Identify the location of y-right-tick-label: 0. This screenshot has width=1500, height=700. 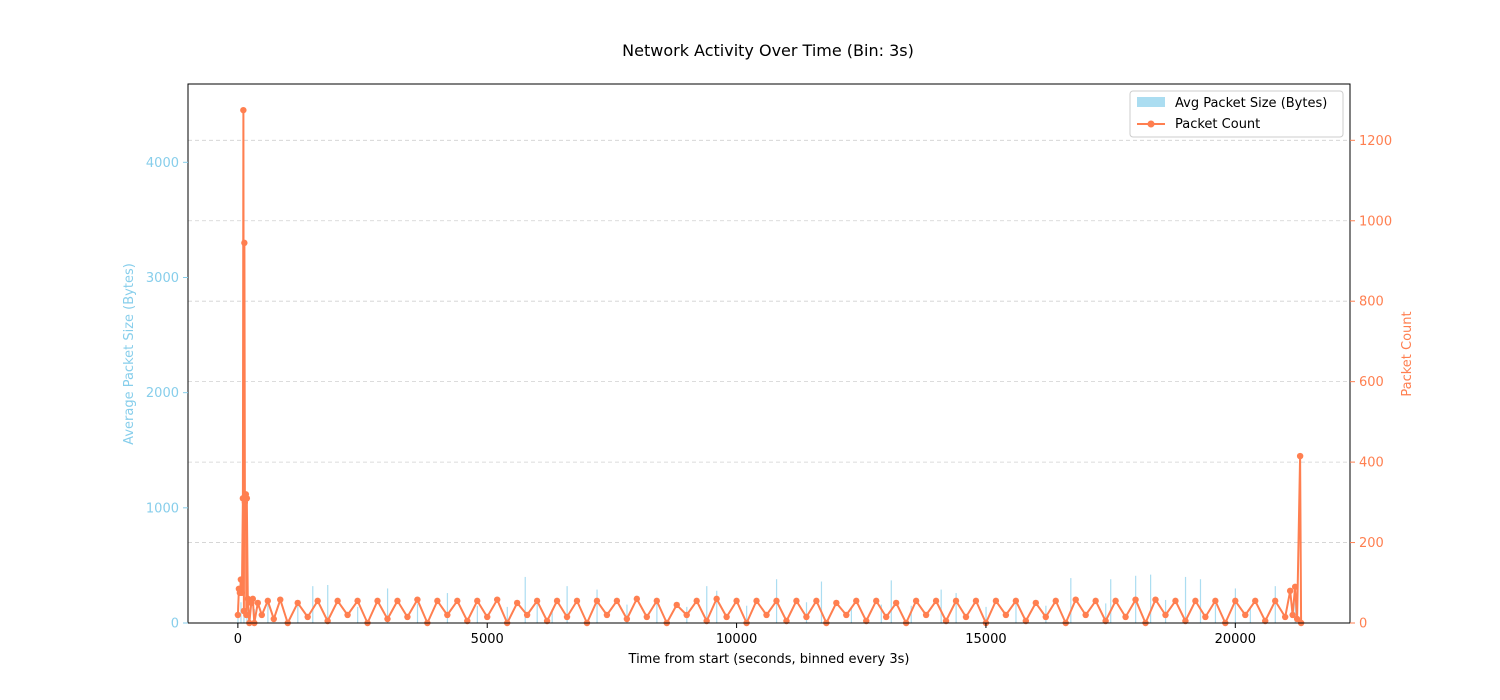
(1363, 624).